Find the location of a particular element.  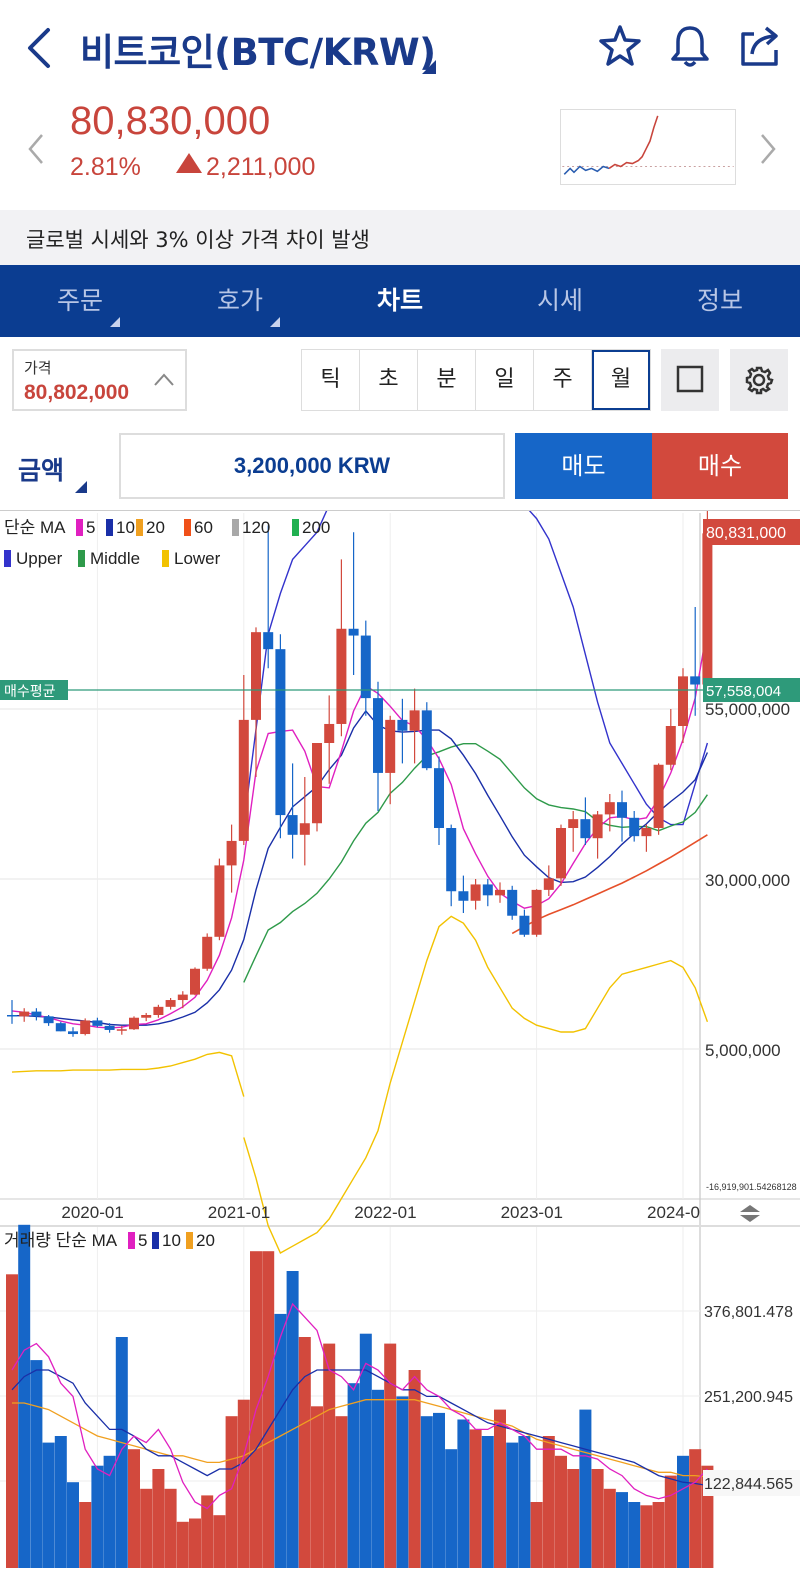

avg-buy-tag is located at coordinates (34, 690).